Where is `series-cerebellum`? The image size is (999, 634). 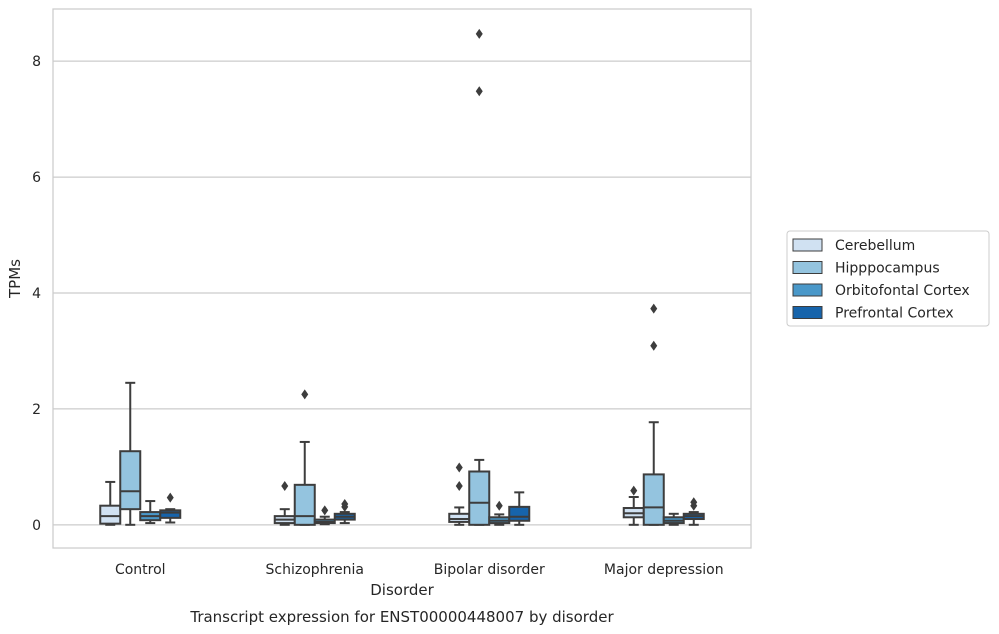 series-cerebellum is located at coordinates (372, 494).